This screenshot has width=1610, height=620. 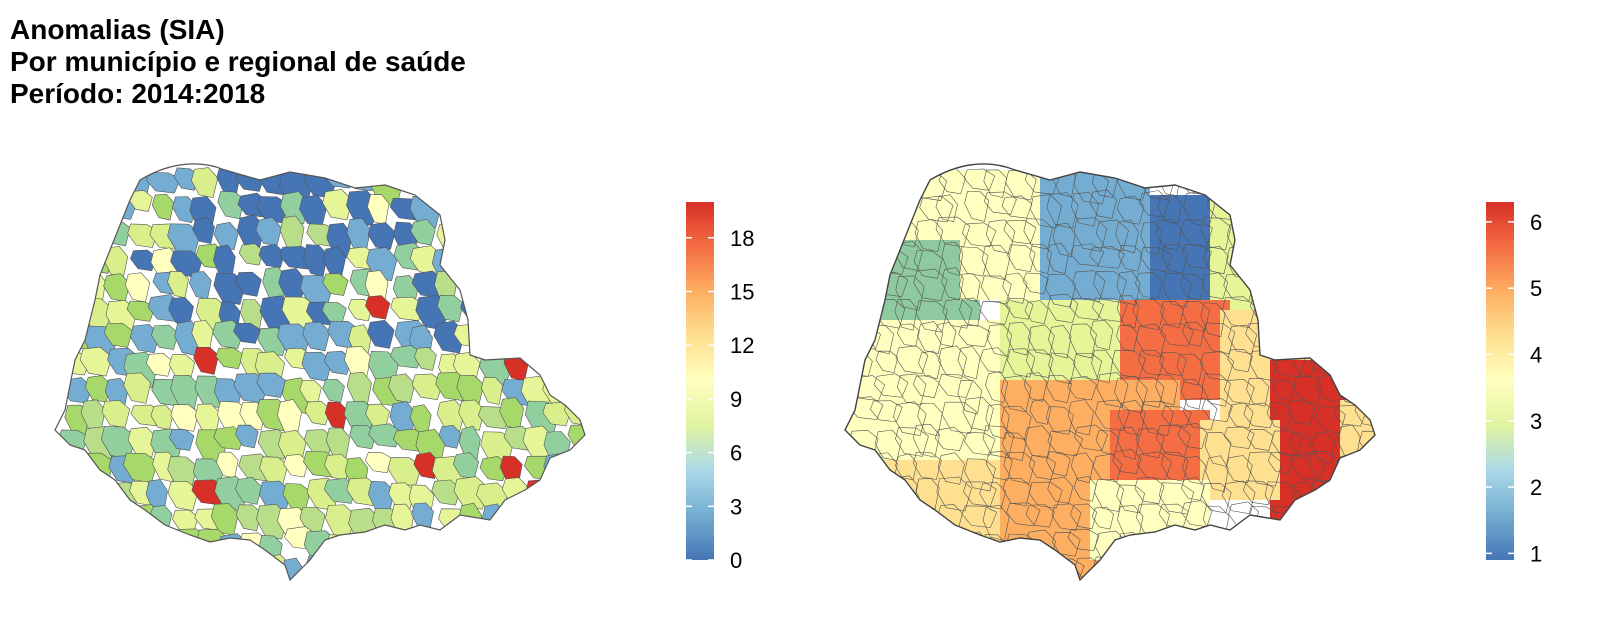 What do you see at coordinates (1536, 354) in the screenshot?
I see `legend-tick-label: 4` at bounding box center [1536, 354].